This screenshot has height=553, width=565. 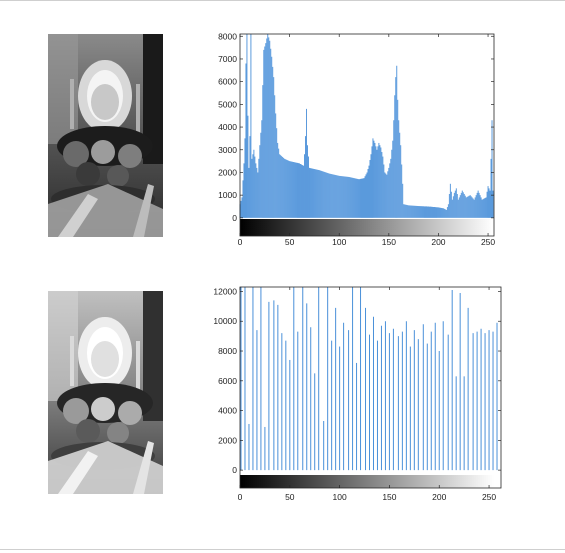 I want to click on hist1-ytick-label: 1000, so click(x=227, y=195).